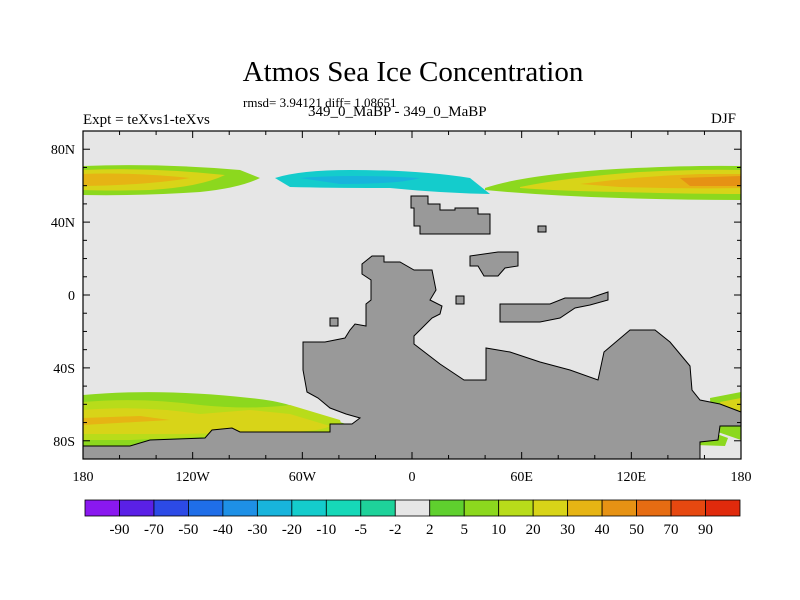  What do you see at coordinates (412, 477) in the screenshot?
I see `x-tick-label: 0` at bounding box center [412, 477].